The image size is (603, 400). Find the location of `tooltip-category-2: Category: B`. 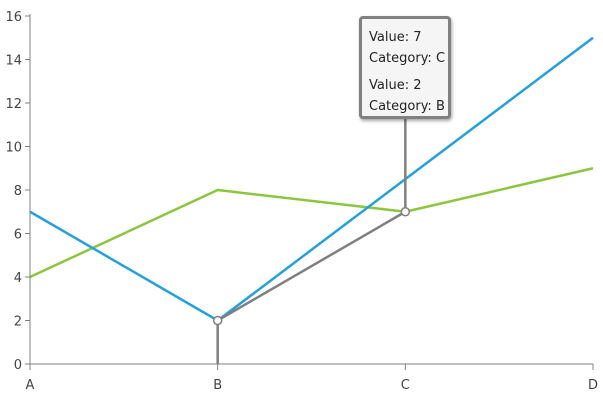

tooltip-category-2: Category: B is located at coordinates (407, 106).